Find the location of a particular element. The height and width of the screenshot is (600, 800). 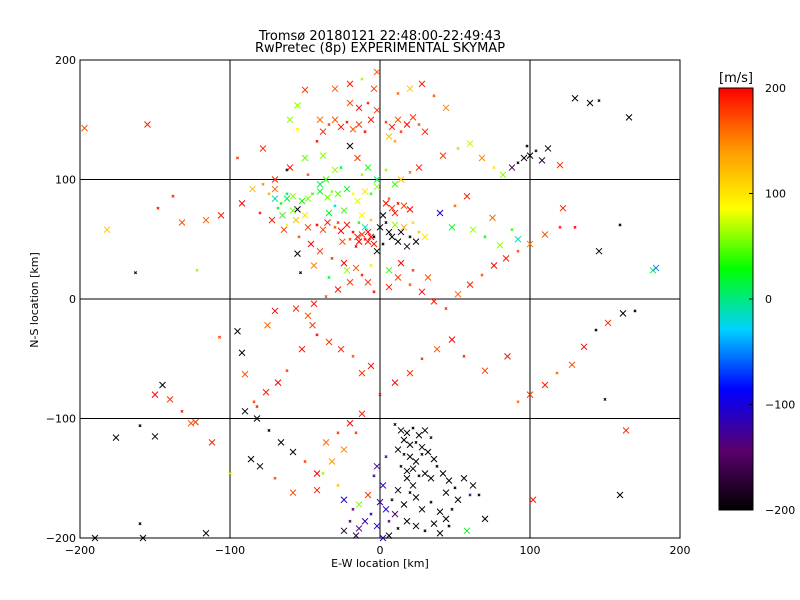

y-tick-label: −100 is located at coordinates (61, 419).